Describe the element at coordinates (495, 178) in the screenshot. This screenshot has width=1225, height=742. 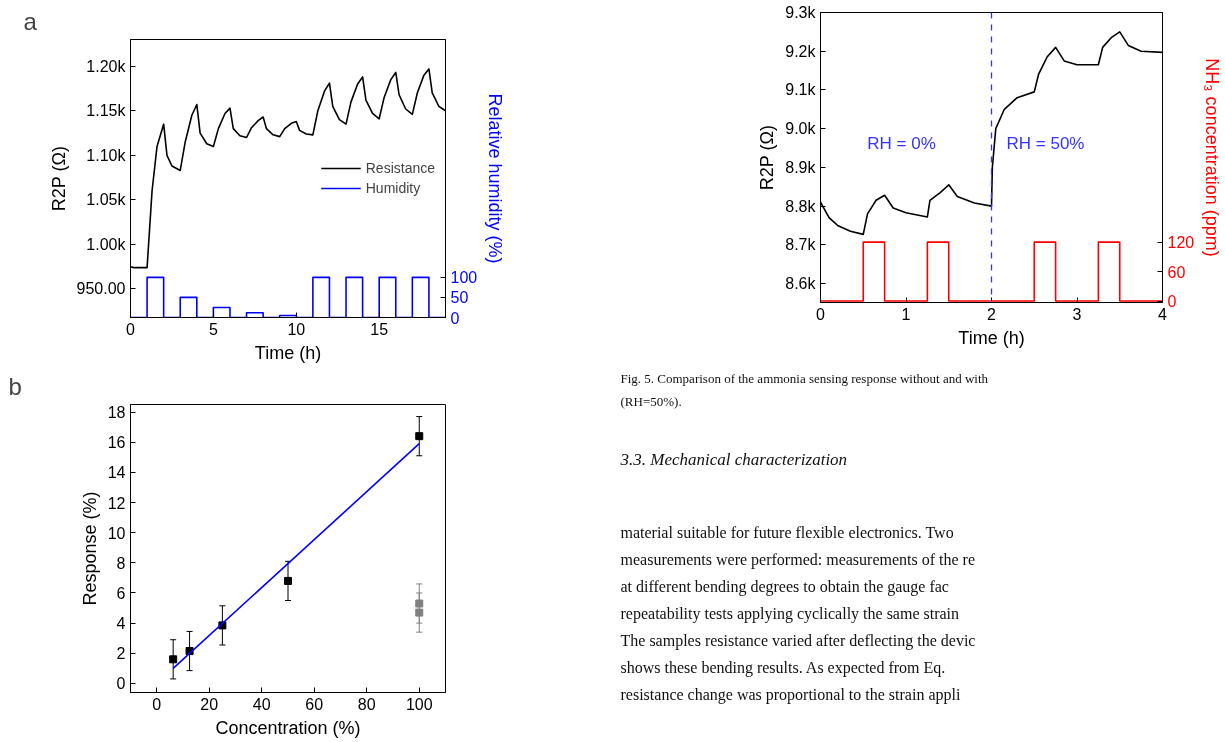
I see `y2-axis-title: Relative humidity (%)` at that location.